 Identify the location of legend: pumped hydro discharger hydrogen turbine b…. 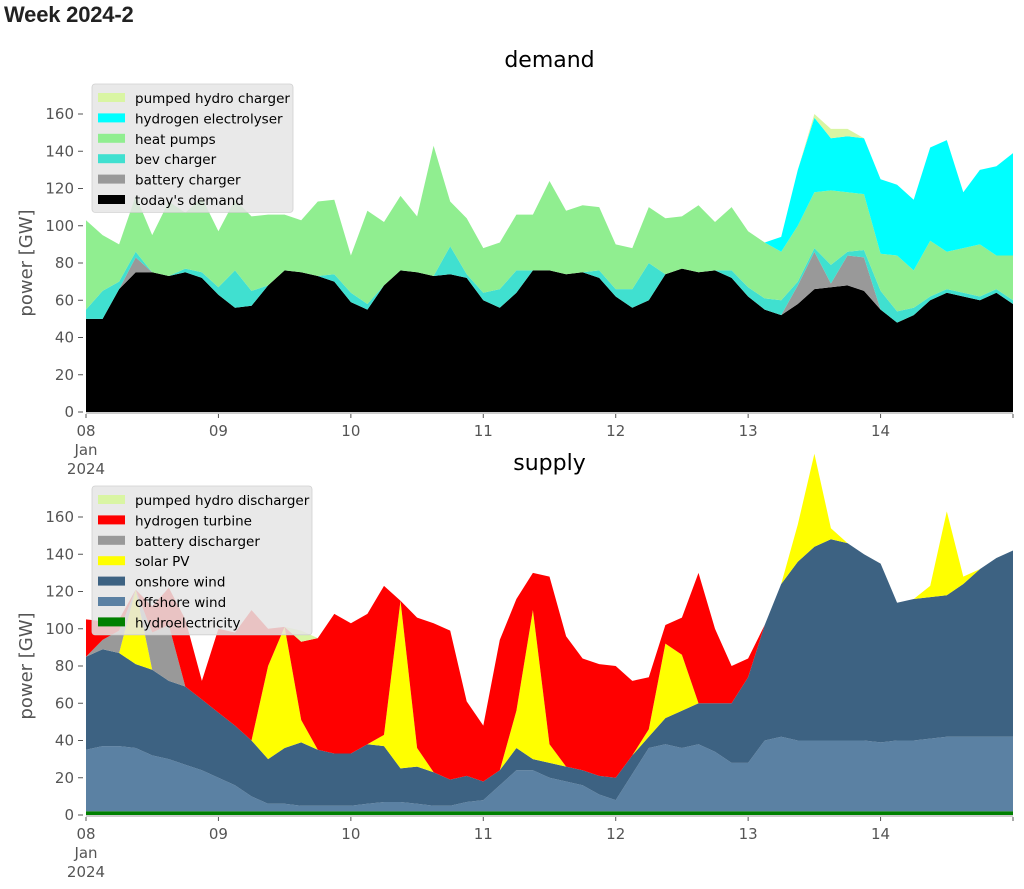
(202, 560).